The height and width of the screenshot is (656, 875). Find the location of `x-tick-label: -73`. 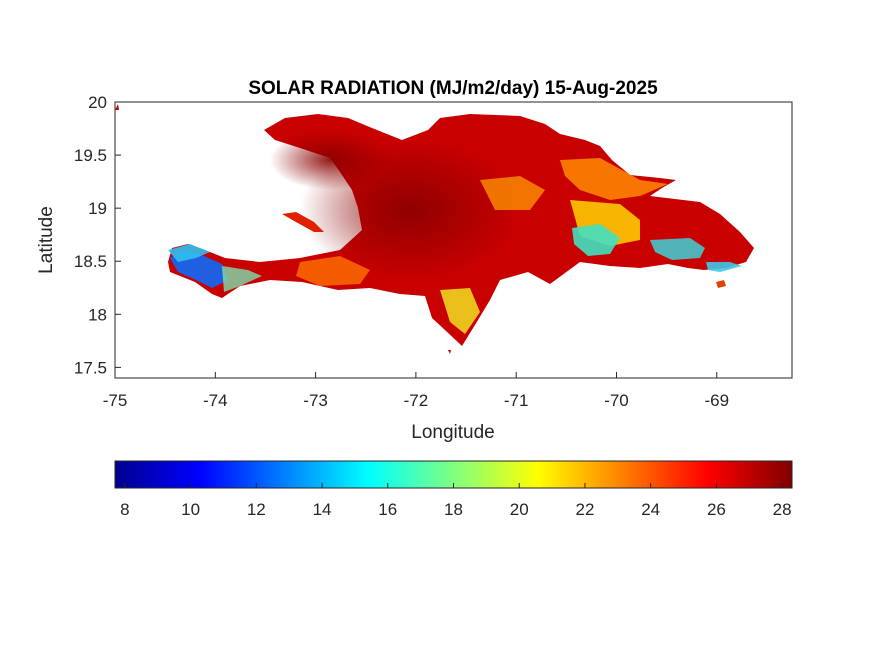

x-tick-label: -73 is located at coordinates (315, 400).